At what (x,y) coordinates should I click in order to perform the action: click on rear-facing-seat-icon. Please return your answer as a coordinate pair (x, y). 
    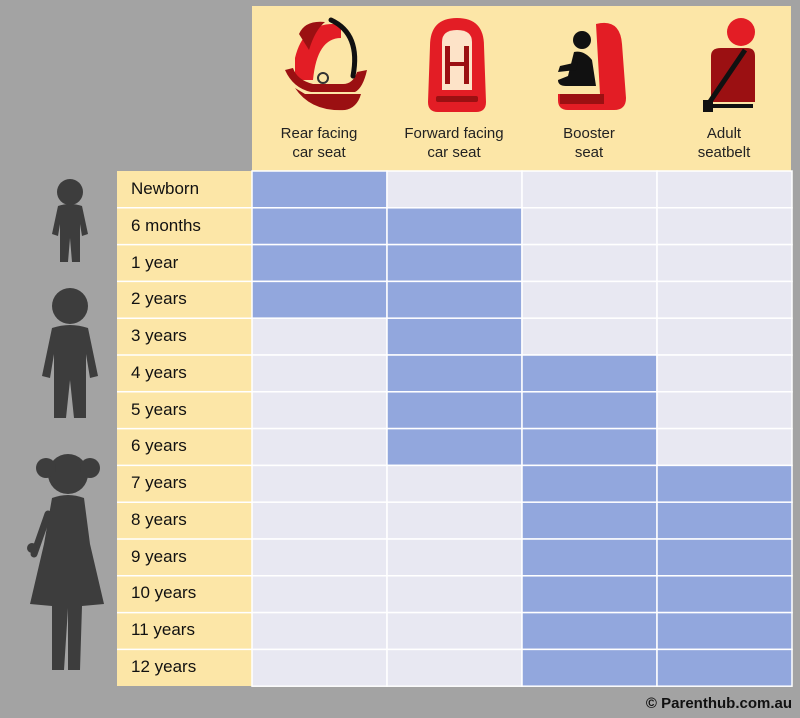
    Looking at the image, I should click on (326, 64).